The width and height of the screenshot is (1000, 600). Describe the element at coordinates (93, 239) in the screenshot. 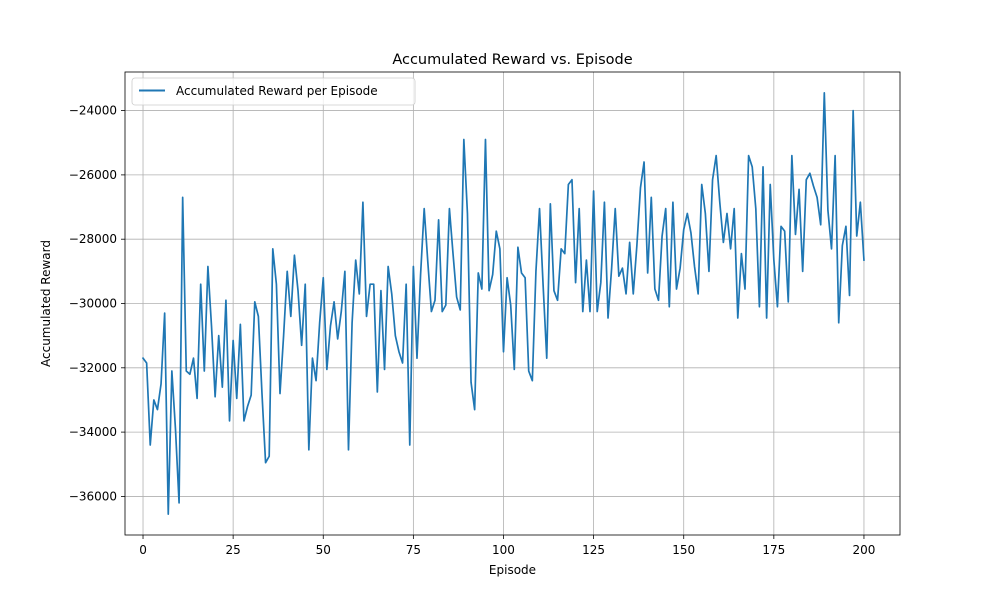

I see `y-tick-label: −28000` at that location.